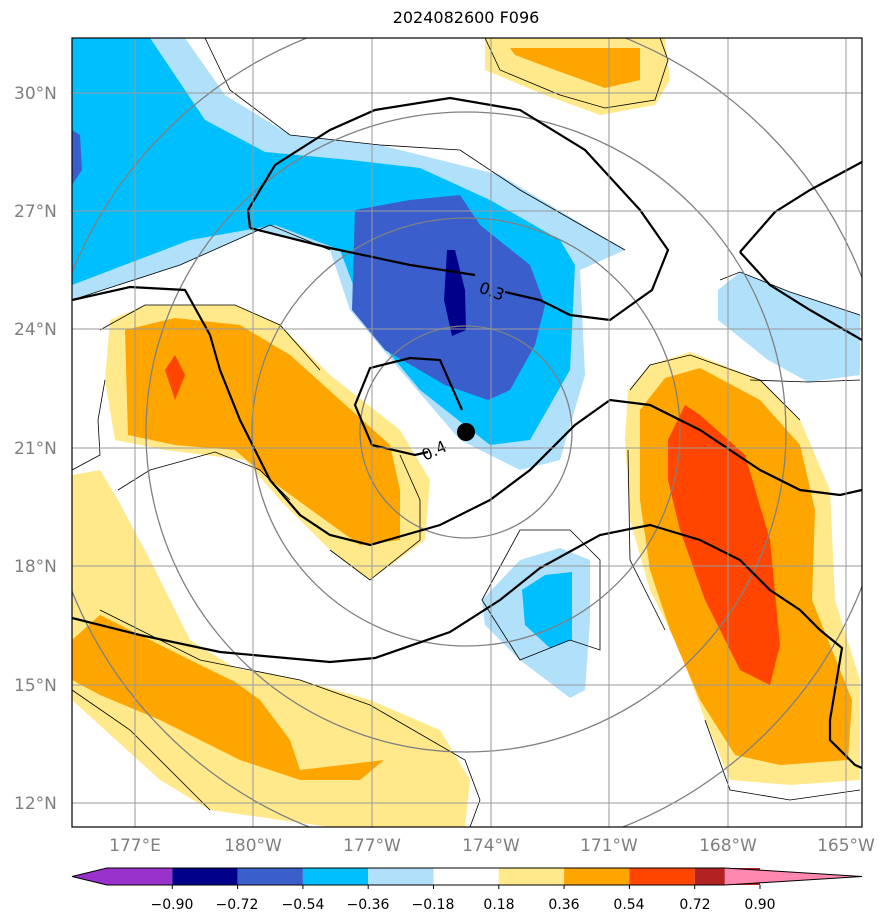 The height and width of the screenshot is (924, 892). I want to click on lat-label-24N: 24°N, so click(35, 330).